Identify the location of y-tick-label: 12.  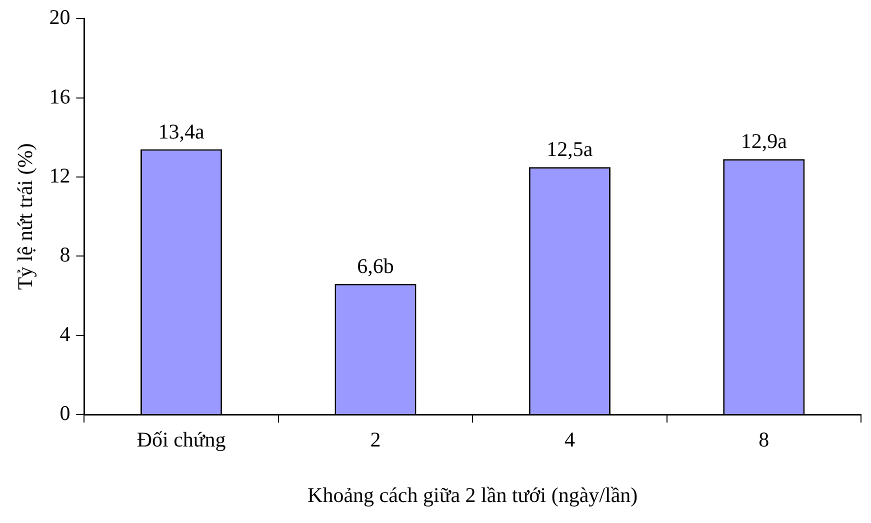
(59, 176).